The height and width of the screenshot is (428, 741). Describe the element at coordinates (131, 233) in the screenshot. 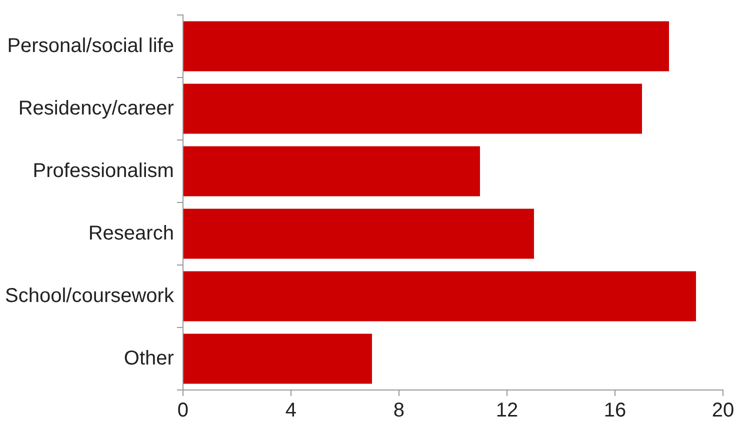

I see `y-tick-label: Research` at that location.